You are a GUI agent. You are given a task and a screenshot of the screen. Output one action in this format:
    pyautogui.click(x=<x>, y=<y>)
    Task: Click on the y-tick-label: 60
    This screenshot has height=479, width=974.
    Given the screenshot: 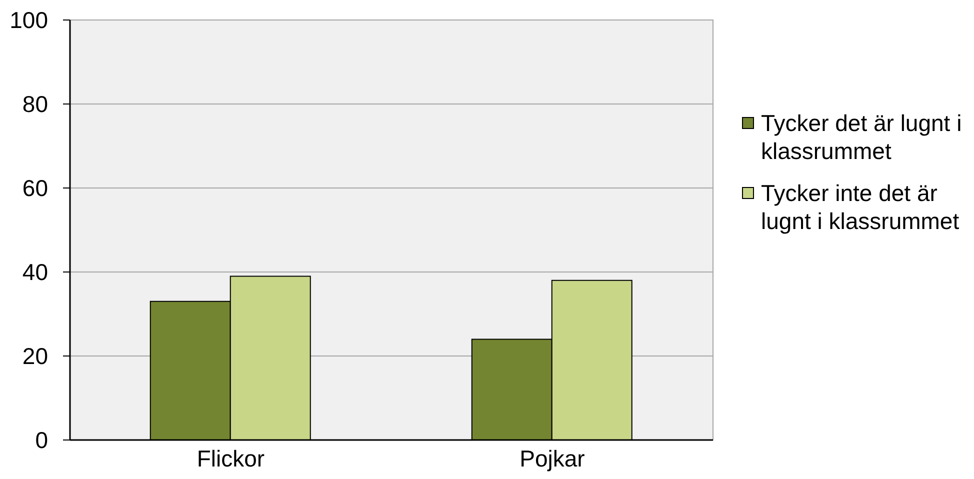 What is the action you would take?
    pyautogui.click(x=35, y=188)
    